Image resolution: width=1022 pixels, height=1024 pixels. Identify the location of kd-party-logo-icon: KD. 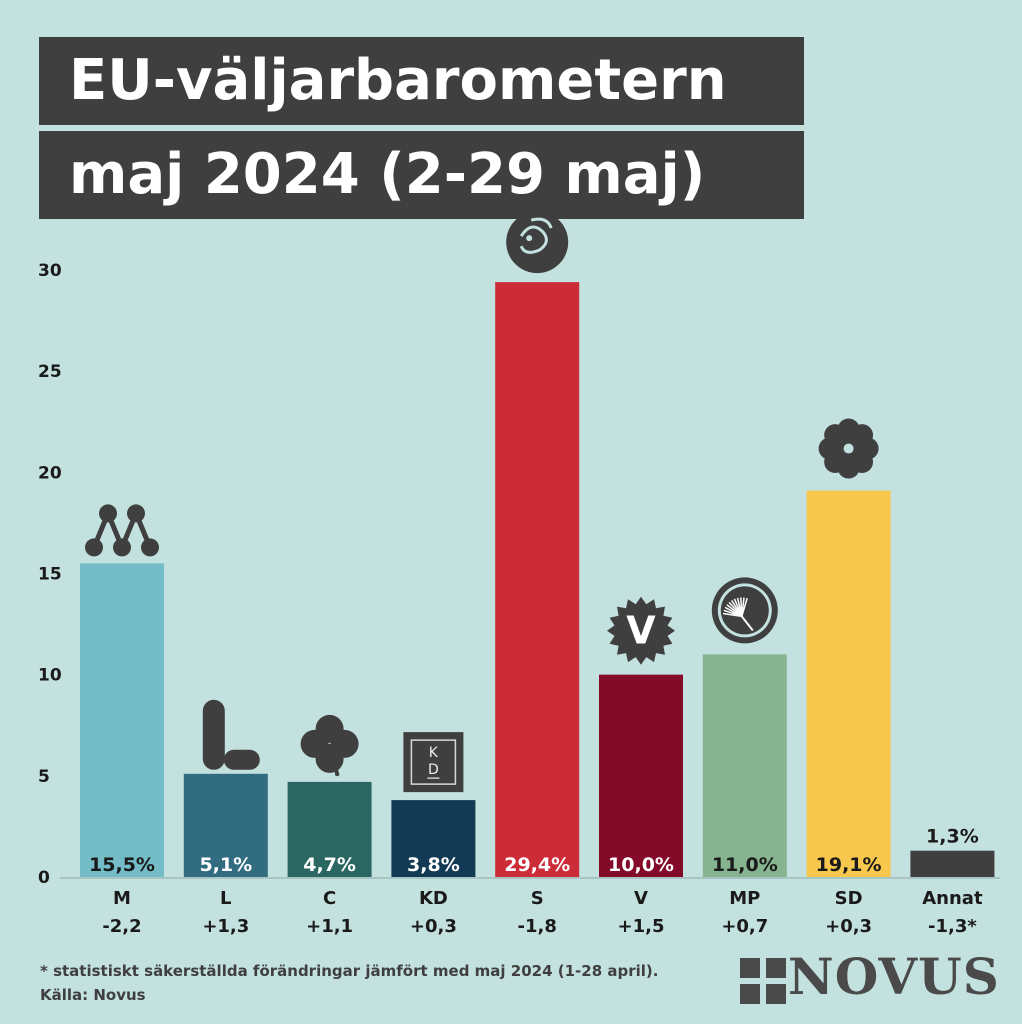
(433, 762).